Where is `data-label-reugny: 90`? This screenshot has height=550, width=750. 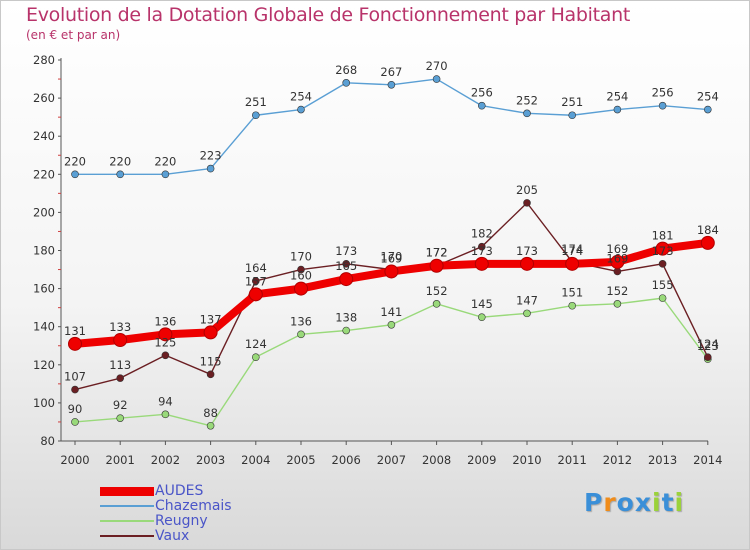 data-label-reugny: 90 is located at coordinates (75, 409).